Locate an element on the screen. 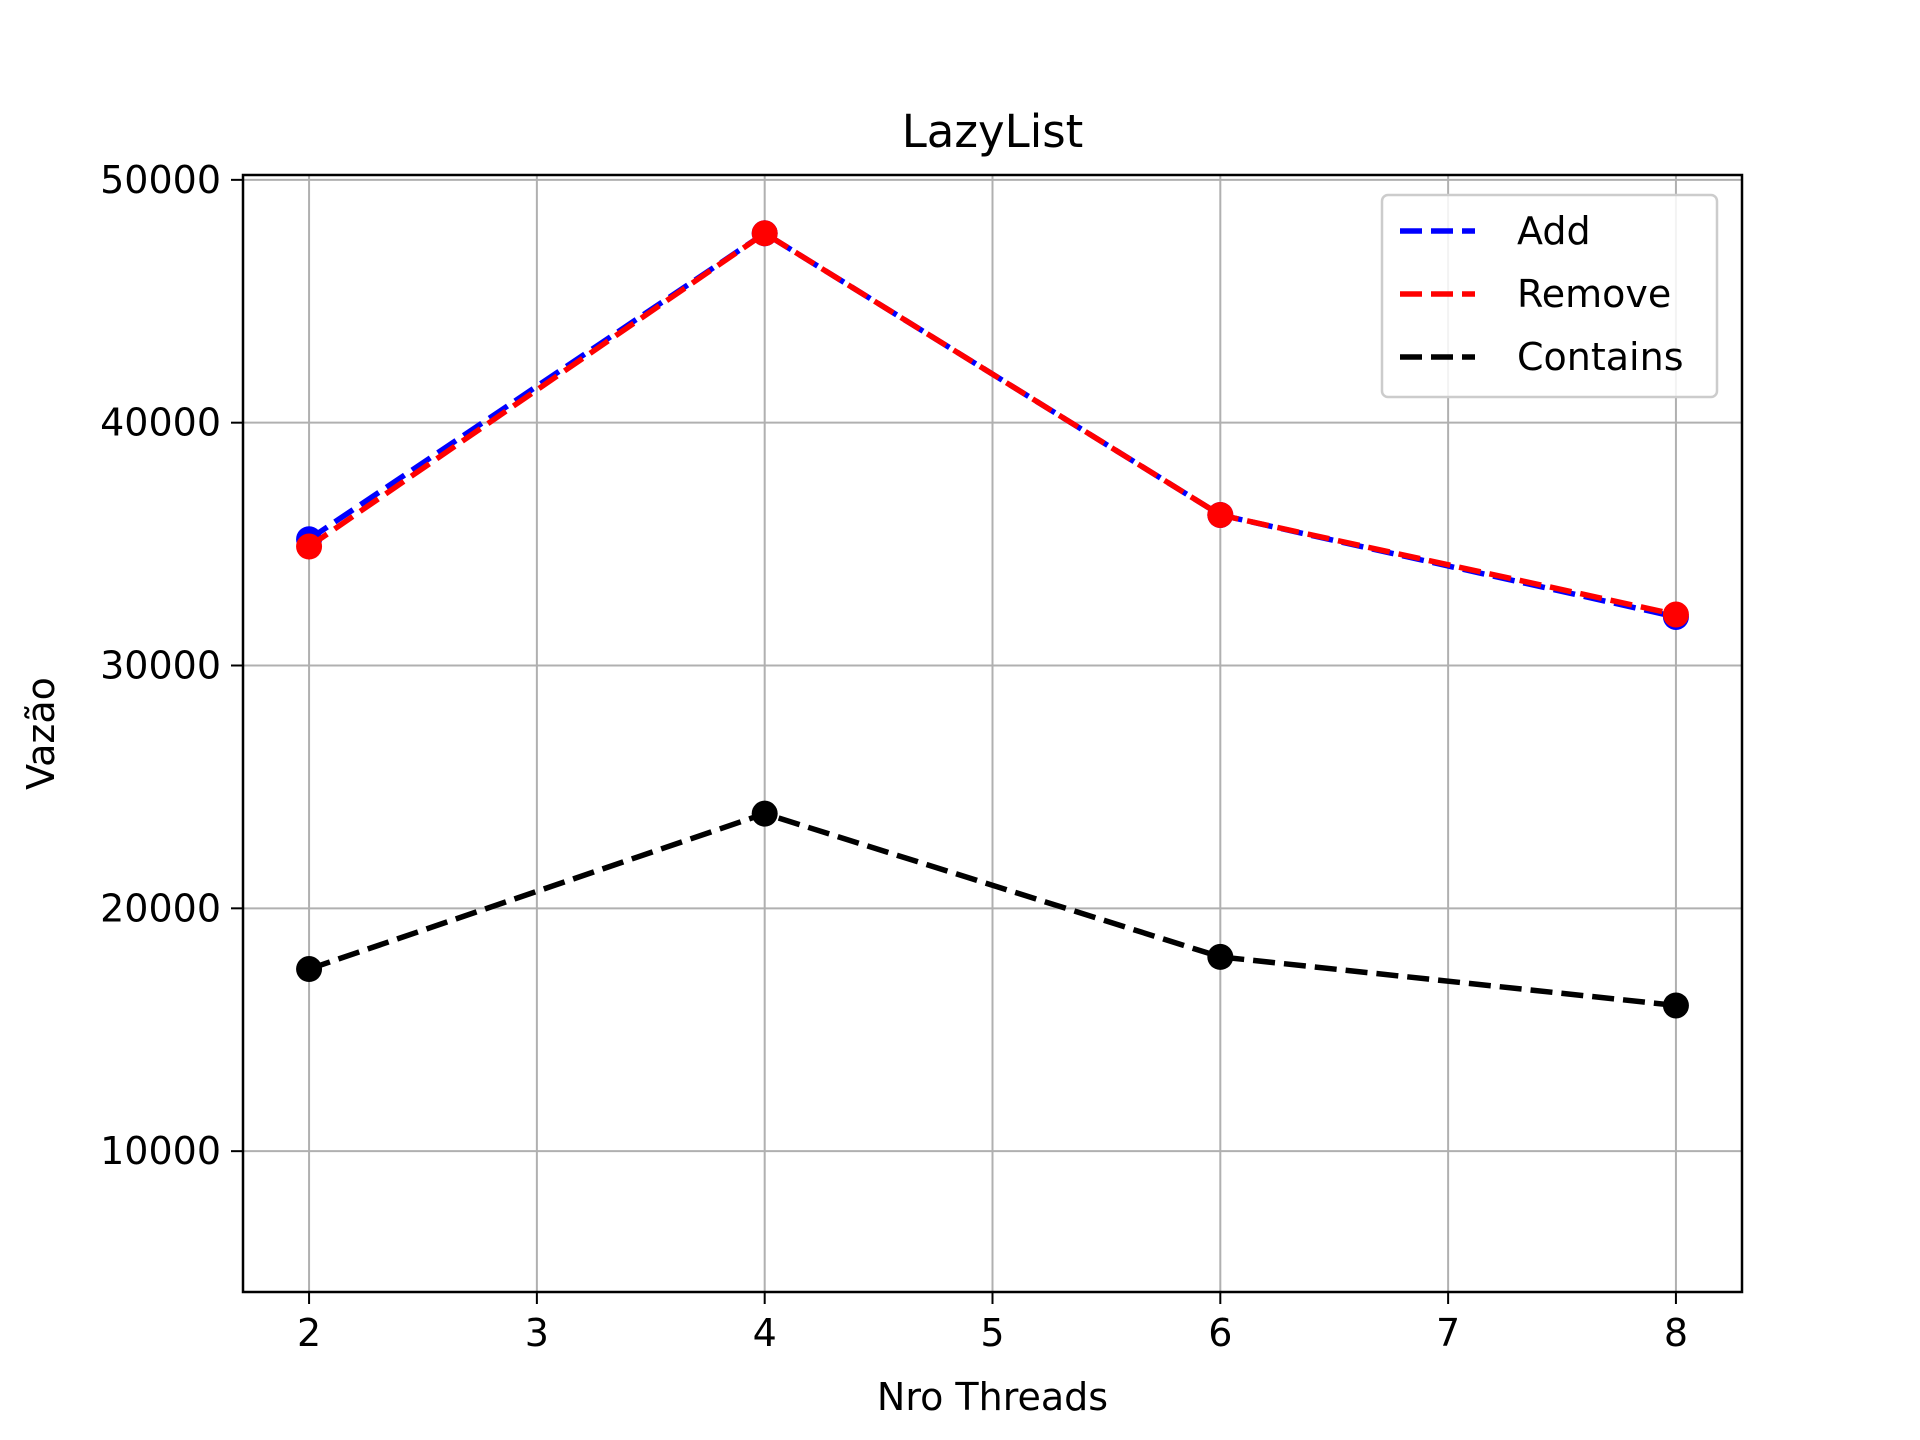 Image resolution: width=1920 pixels, height=1440 pixels. y-tick-label: 10000 is located at coordinates (160, 1151).